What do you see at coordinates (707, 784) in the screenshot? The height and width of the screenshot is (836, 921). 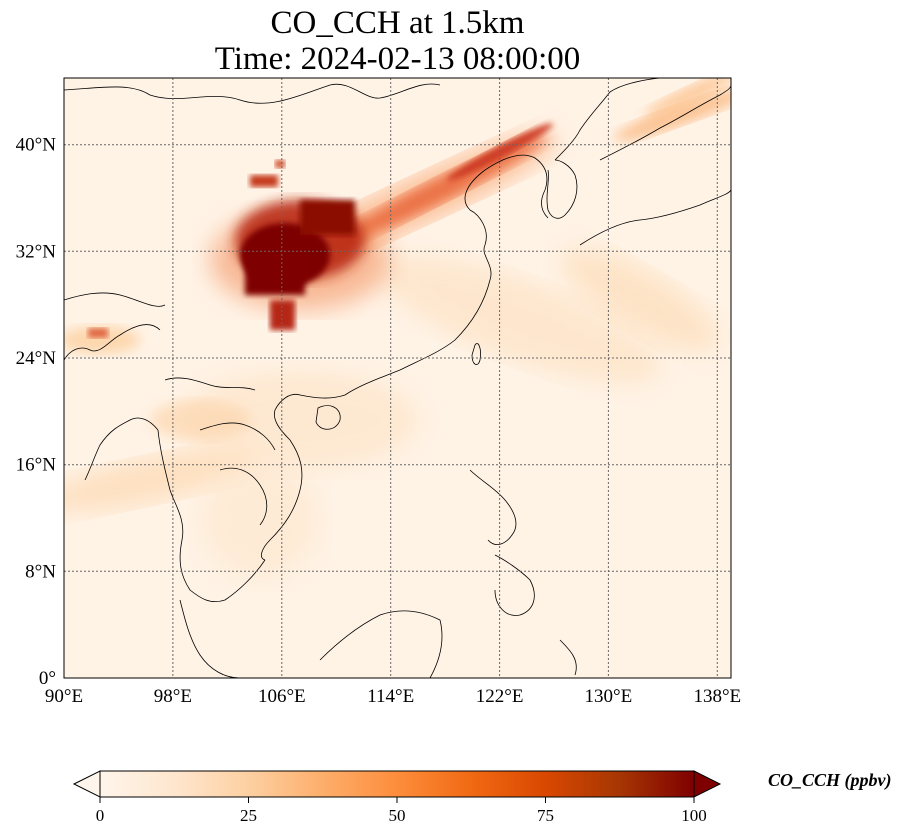 I see `colorbar-extend-max` at bounding box center [707, 784].